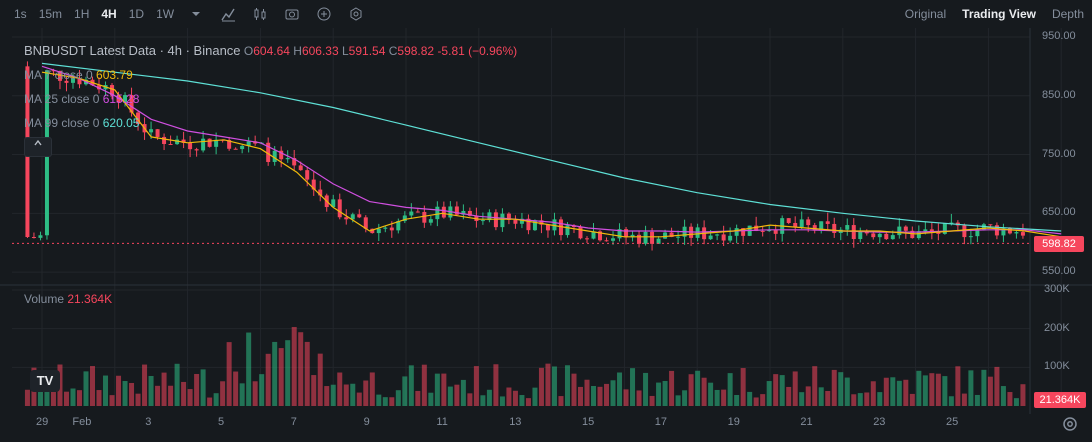  I want to click on gear-icon, so click(1070, 424).